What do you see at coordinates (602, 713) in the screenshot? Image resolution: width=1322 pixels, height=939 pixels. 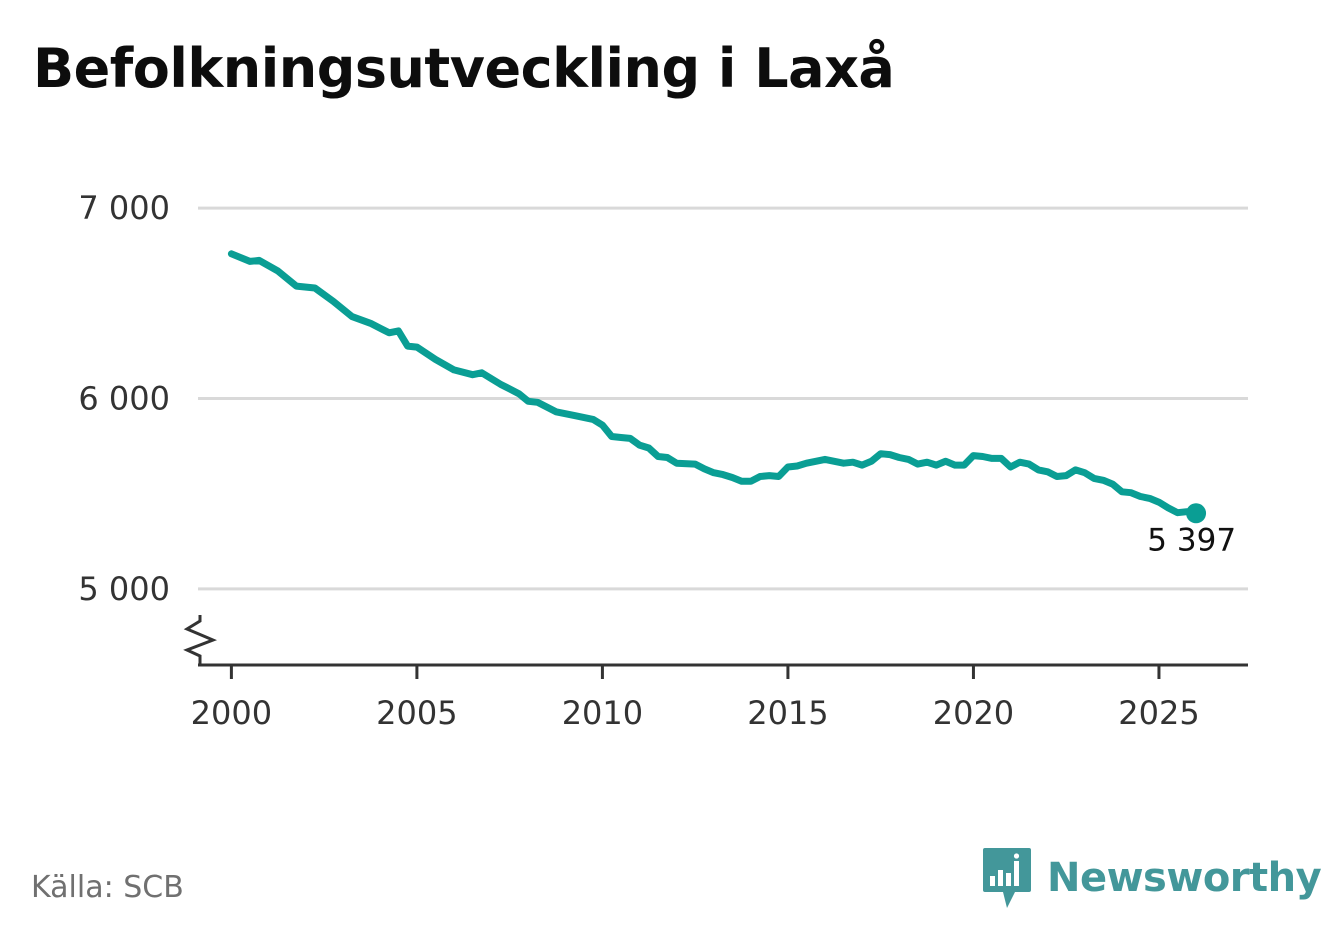 I see `x-tick-label: 2010` at bounding box center [602, 713].